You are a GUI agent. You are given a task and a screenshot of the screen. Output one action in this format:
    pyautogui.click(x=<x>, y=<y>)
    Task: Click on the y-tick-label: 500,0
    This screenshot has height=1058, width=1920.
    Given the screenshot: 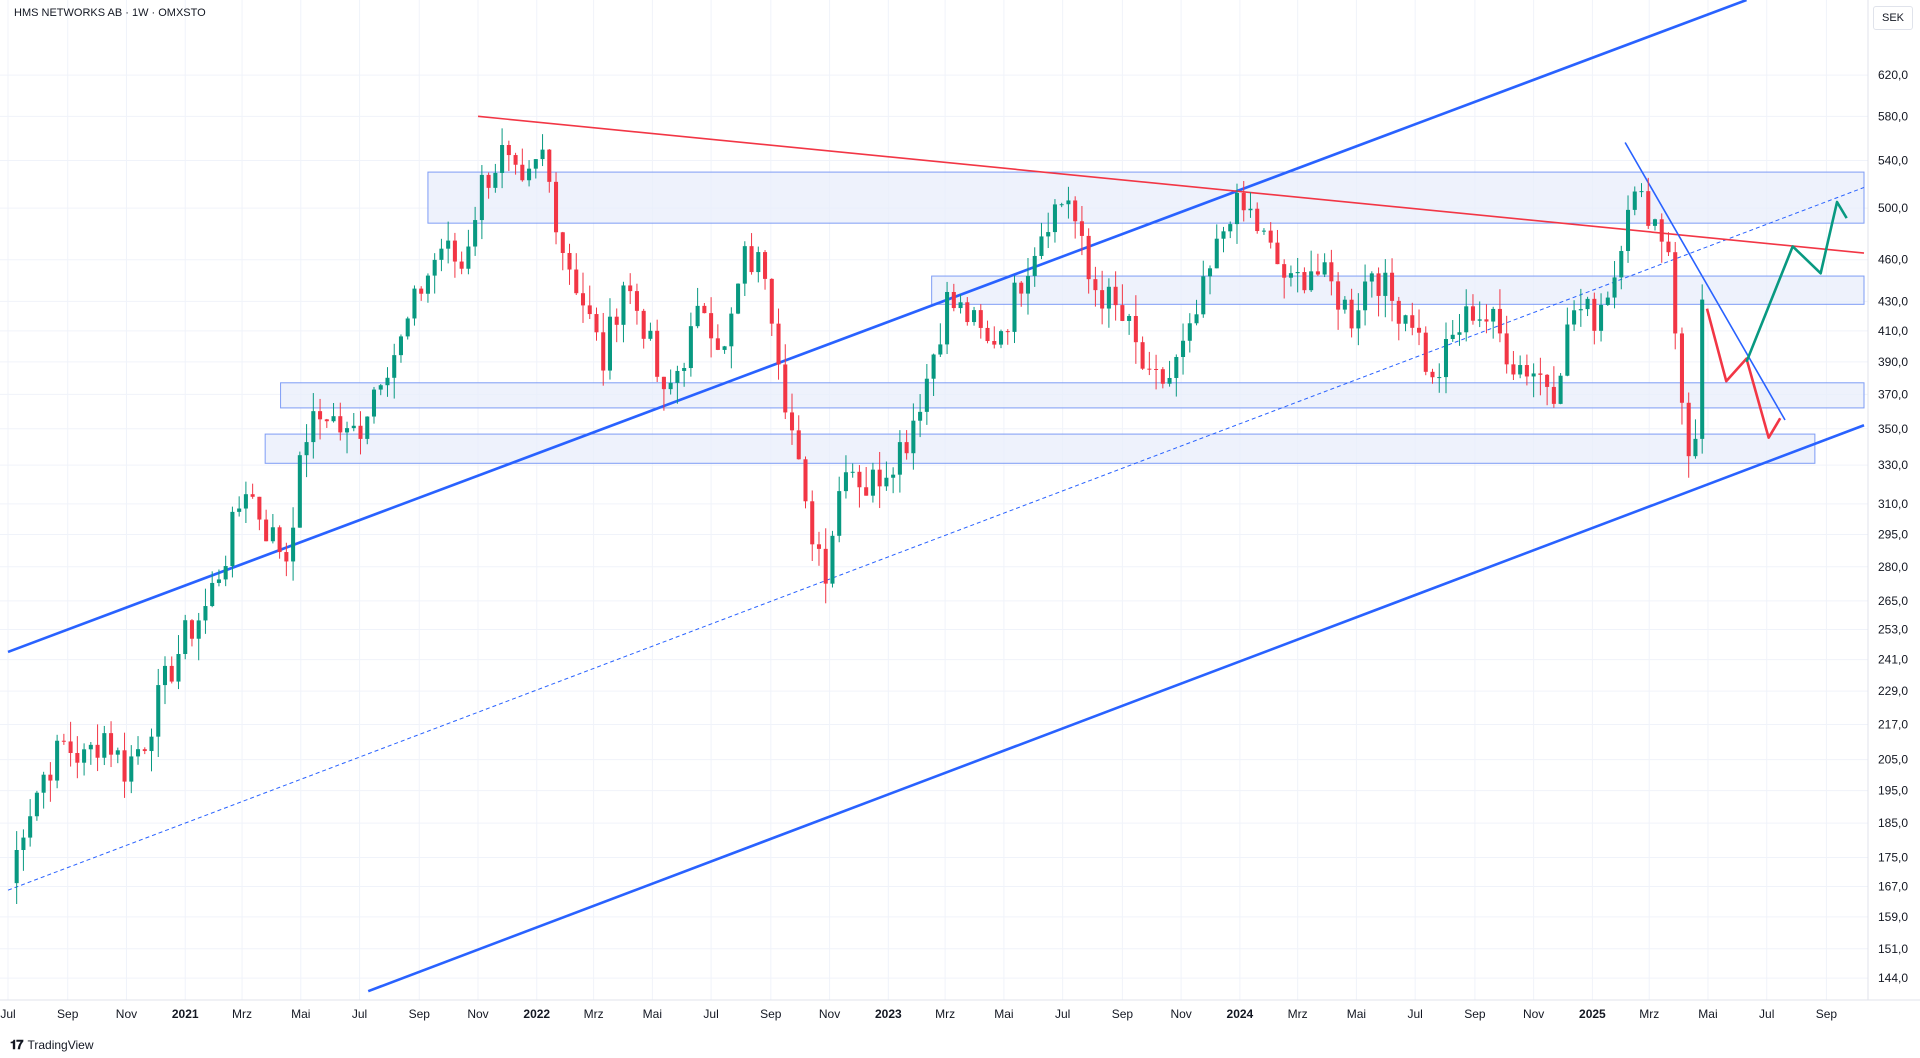 What is the action you would take?
    pyautogui.click(x=1893, y=208)
    